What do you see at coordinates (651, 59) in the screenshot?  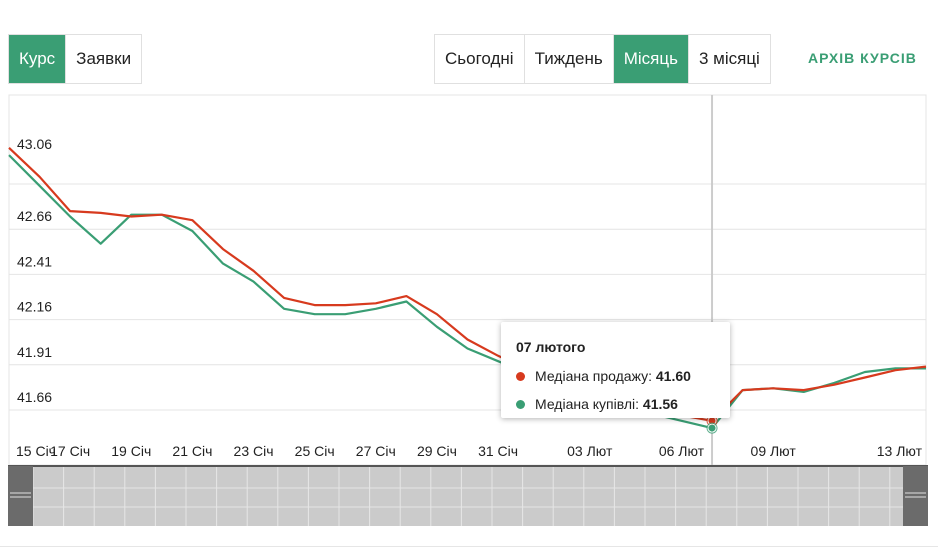 I see `tab-month: Місяць` at bounding box center [651, 59].